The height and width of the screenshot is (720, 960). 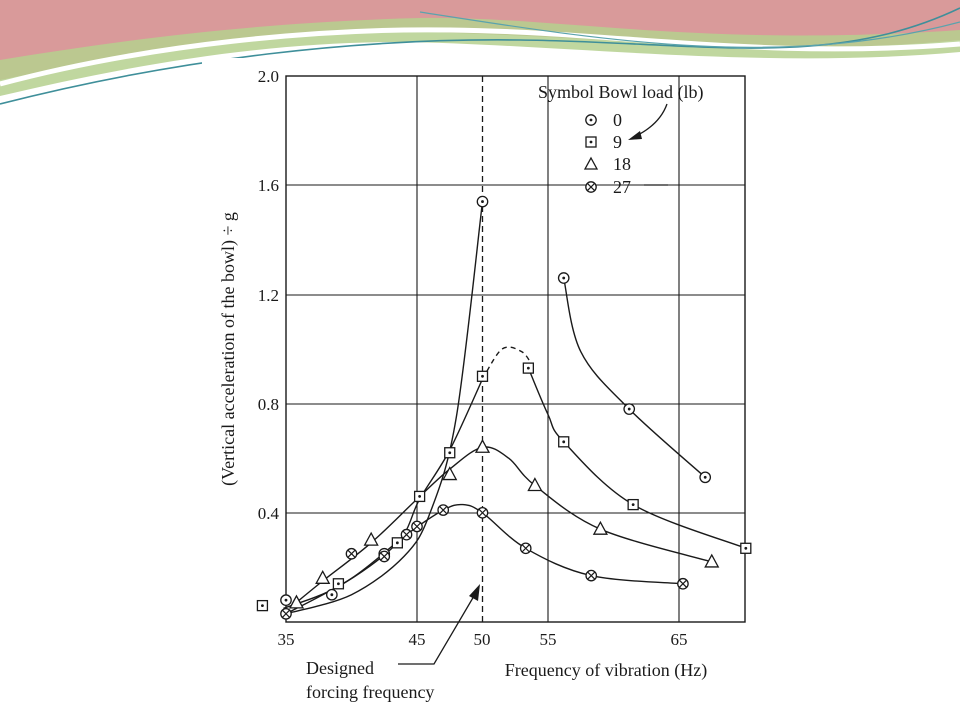 I want to click on banner-white-swoosh, so click(x=480, y=57).